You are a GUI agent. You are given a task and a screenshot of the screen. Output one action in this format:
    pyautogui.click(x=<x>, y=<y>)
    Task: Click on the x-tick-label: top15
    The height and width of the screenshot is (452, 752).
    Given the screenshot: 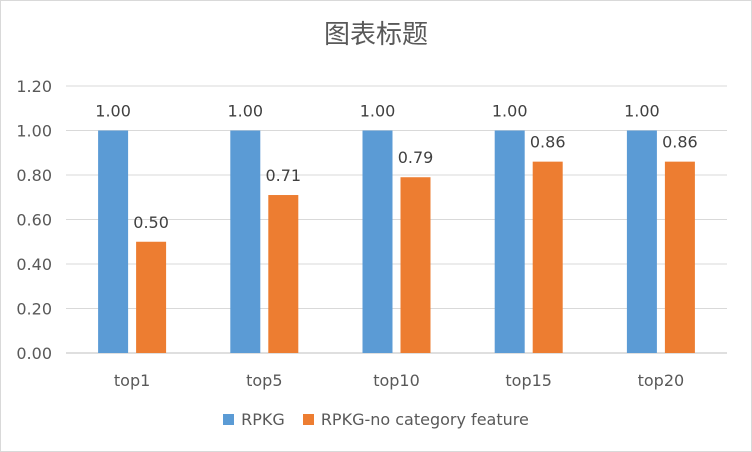 What is the action you would take?
    pyautogui.click(x=528, y=380)
    